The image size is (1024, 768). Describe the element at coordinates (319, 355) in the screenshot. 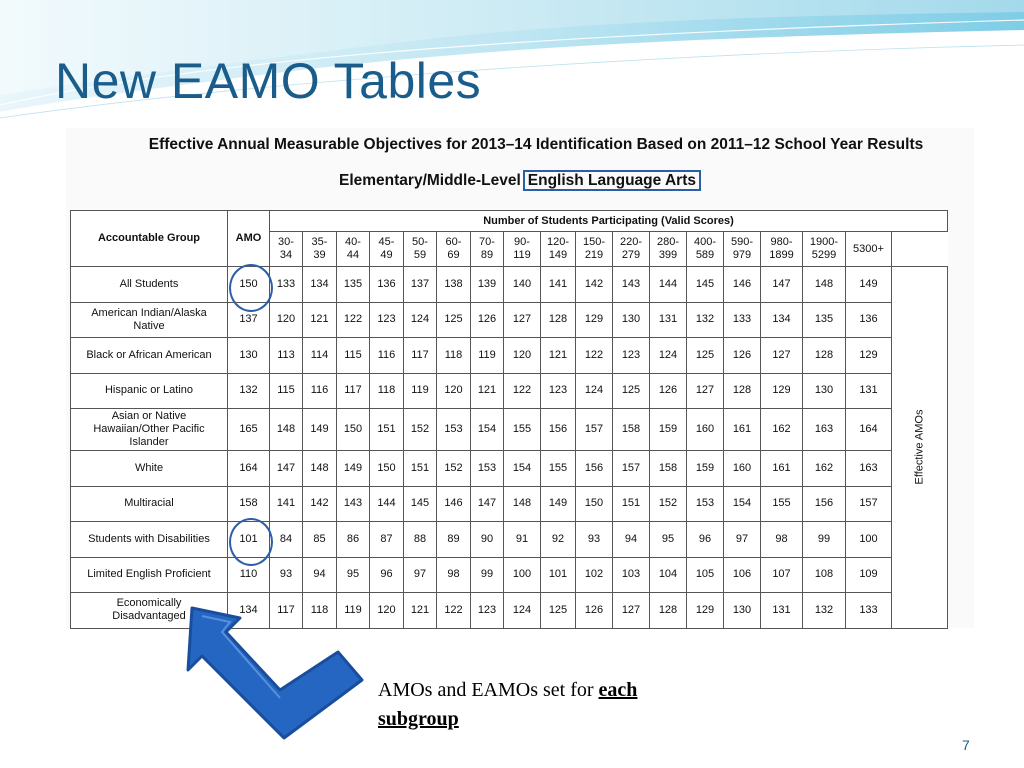

I see `eamo-value-cell: 114` at that location.